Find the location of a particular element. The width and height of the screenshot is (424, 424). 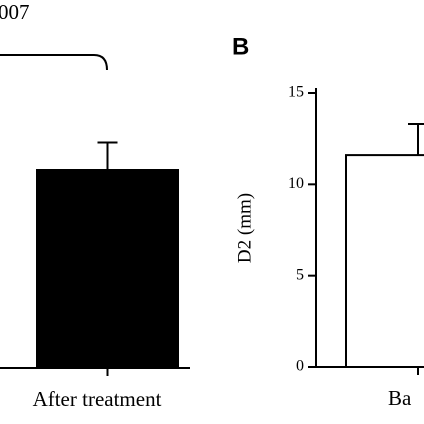

y-axis-label: D2 (mm) is located at coordinates (244, 228).